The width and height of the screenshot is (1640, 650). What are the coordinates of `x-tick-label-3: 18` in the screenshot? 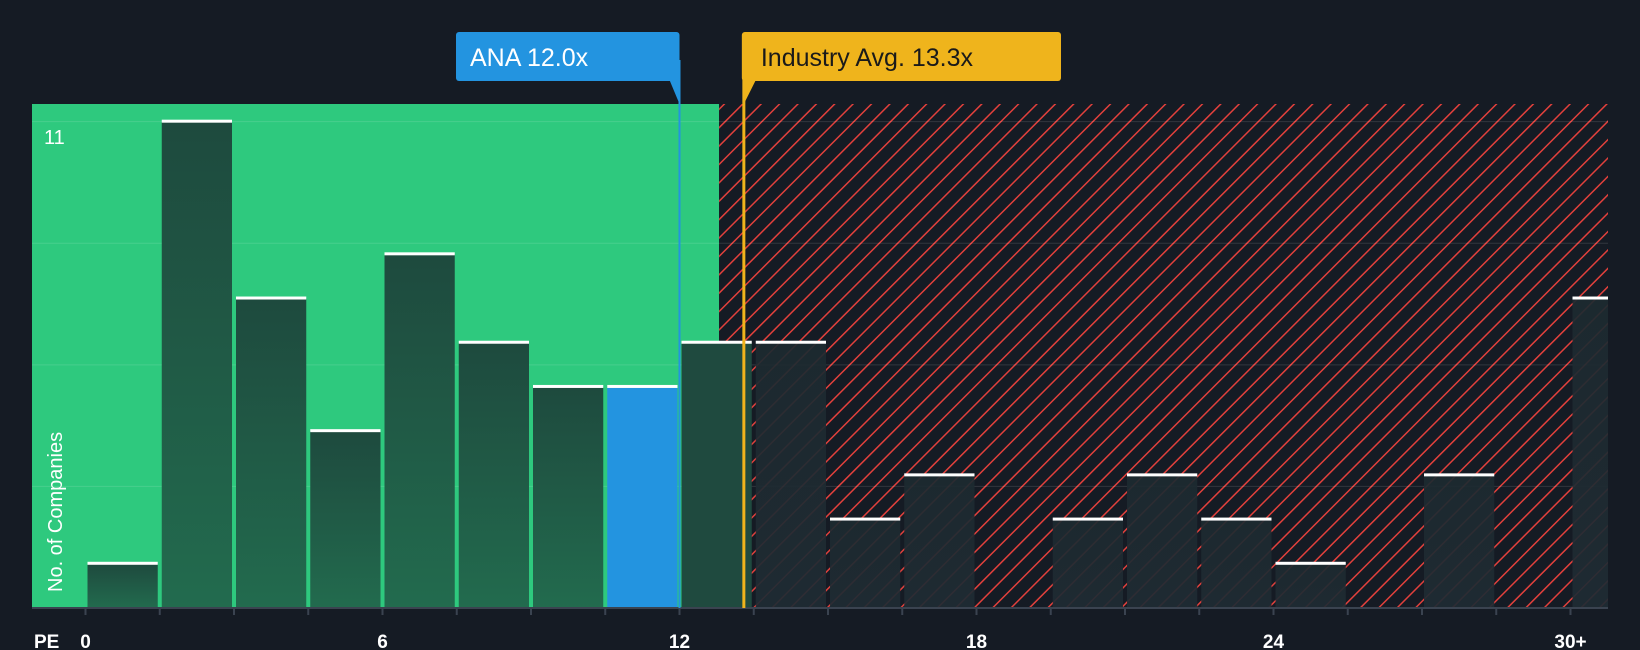 It's located at (976, 641).